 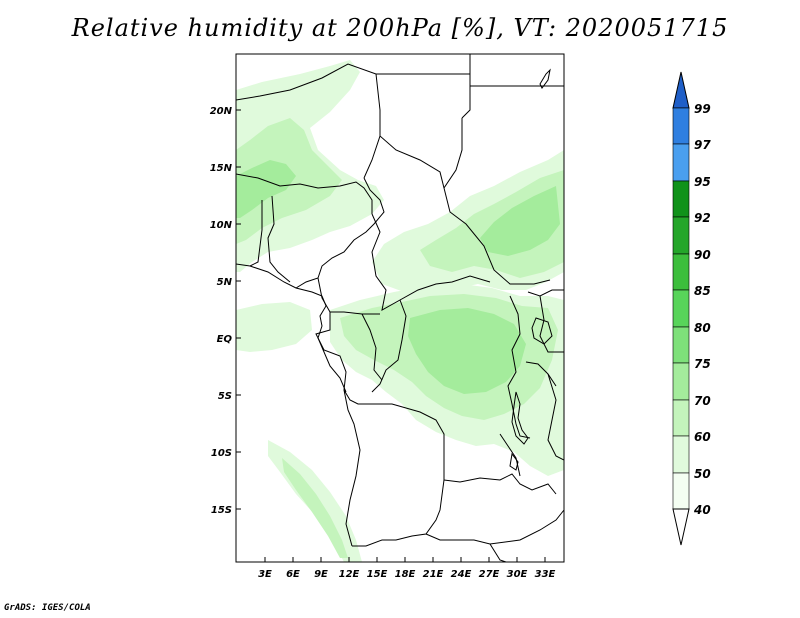 What do you see at coordinates (702, 437) in the screenshot?
I see `colorbar-label: 60` at bounding box center [702, 437].